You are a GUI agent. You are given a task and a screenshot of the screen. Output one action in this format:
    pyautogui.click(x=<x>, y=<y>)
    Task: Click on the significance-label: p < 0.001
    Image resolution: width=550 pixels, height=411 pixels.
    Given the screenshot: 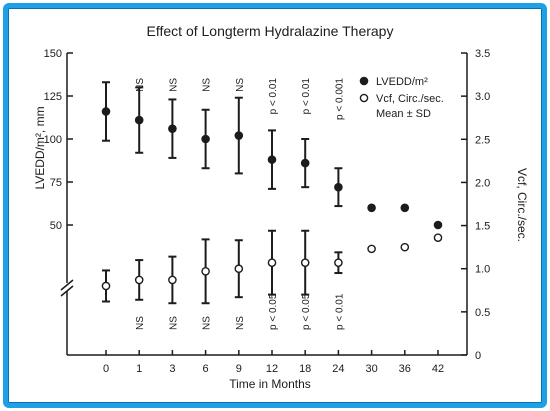 What is the action you would take?
    pyautogui.click(x=339, y=99)
    